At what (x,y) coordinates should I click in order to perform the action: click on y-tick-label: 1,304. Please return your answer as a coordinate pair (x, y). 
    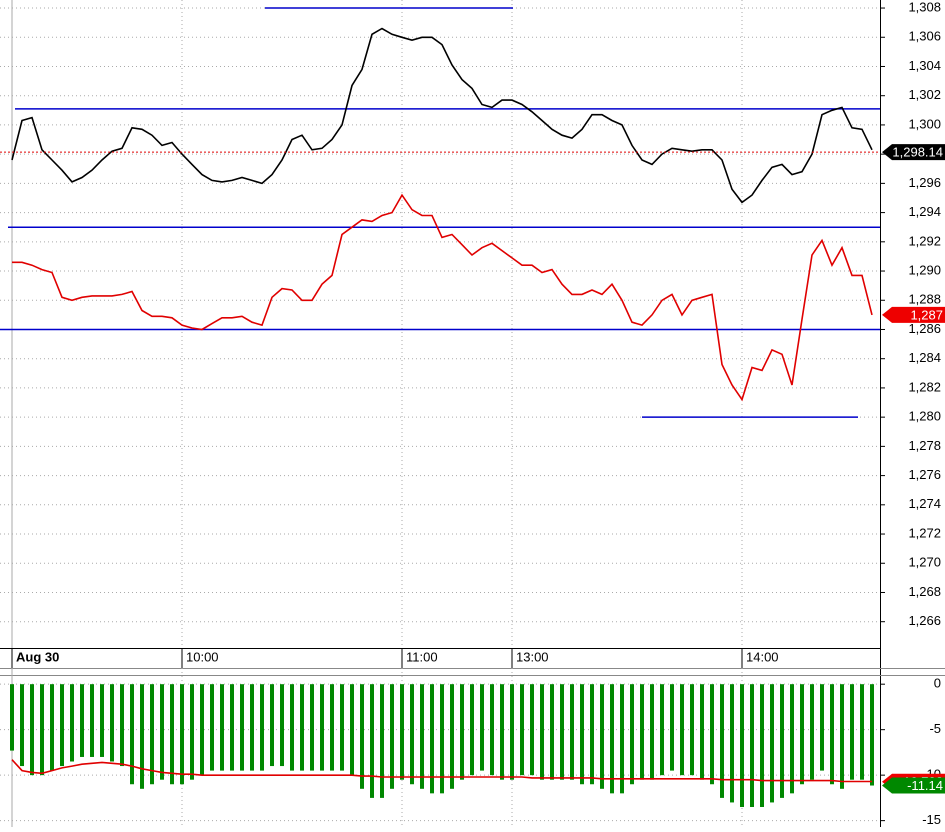
    Looking at the image, I should click on (924, 65).